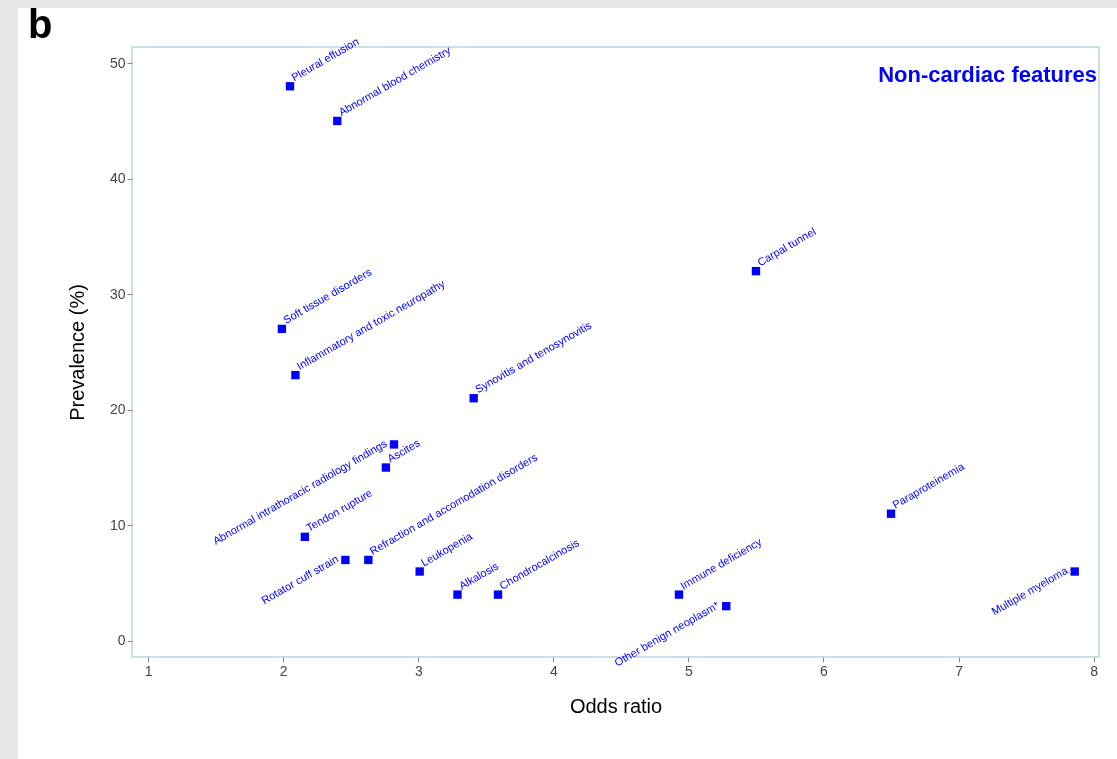 This screenshot has height=759, width=1117. Describe the element at coordinates (959, 670) in the screenshot. I see `x-tick-label: 7` at that location.